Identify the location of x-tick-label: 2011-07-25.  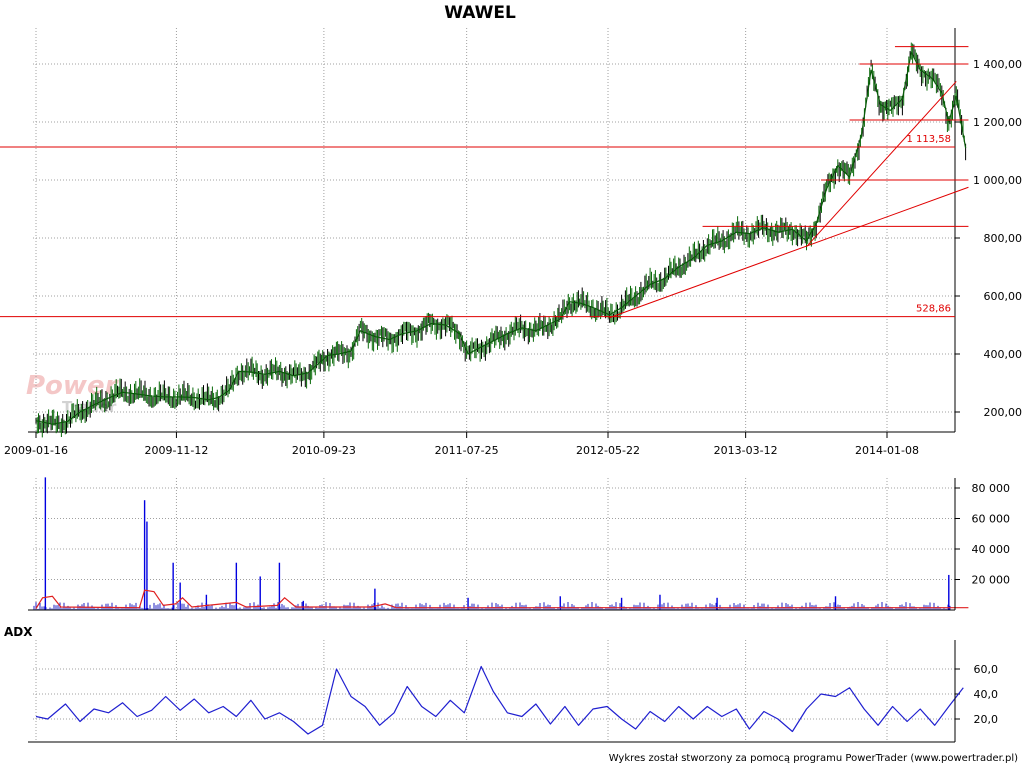
(467, 450).